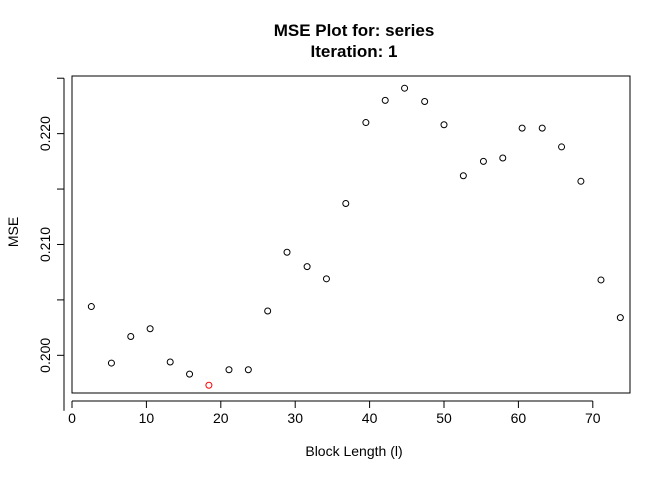  Describe the element at coordinates (45, 244) in the screenshot. I see `y-tick-label: 0.210` at that location.